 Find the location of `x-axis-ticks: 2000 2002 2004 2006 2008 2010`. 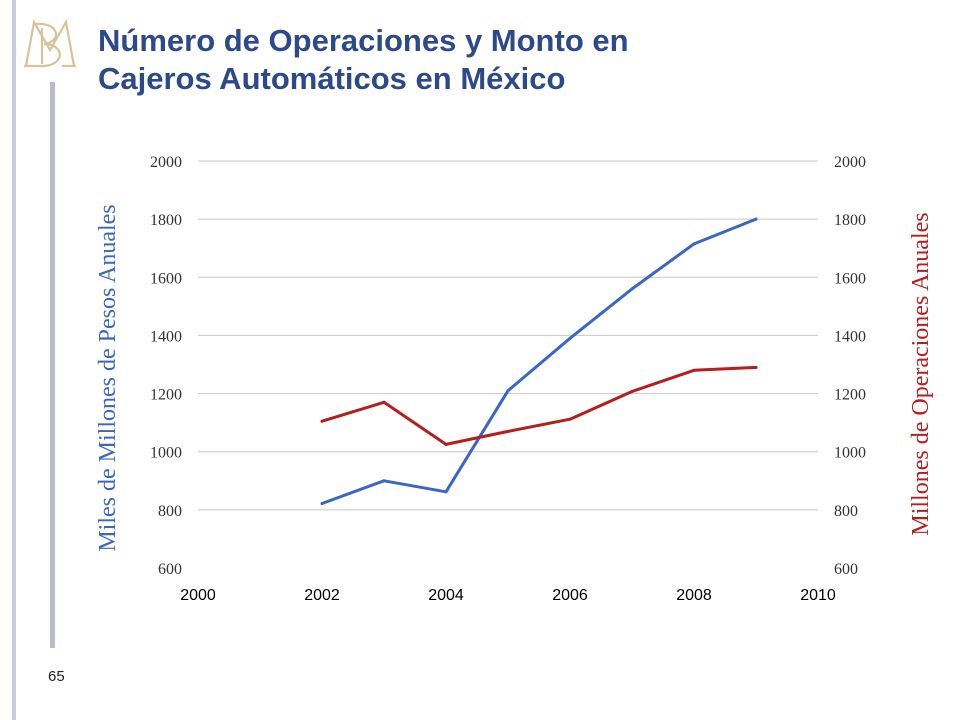

x-axis-ticks: 2000 2002 2004 2006 2008 2010 is located at coordinates (508, 595).